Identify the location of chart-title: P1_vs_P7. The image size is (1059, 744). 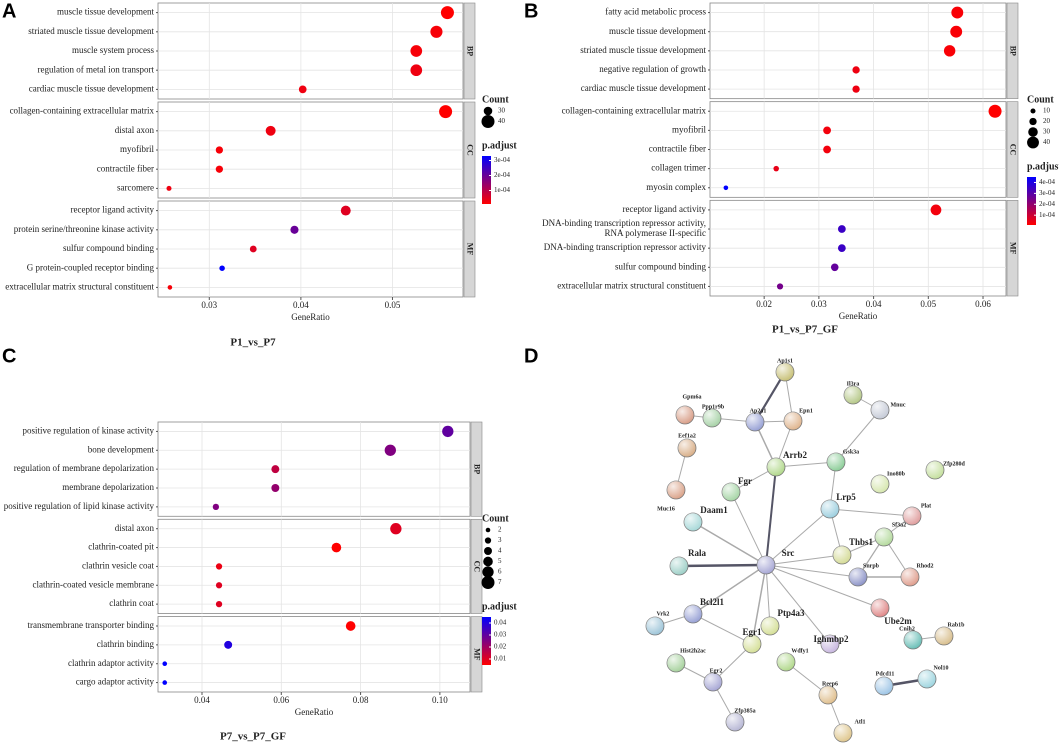
(253, 343).